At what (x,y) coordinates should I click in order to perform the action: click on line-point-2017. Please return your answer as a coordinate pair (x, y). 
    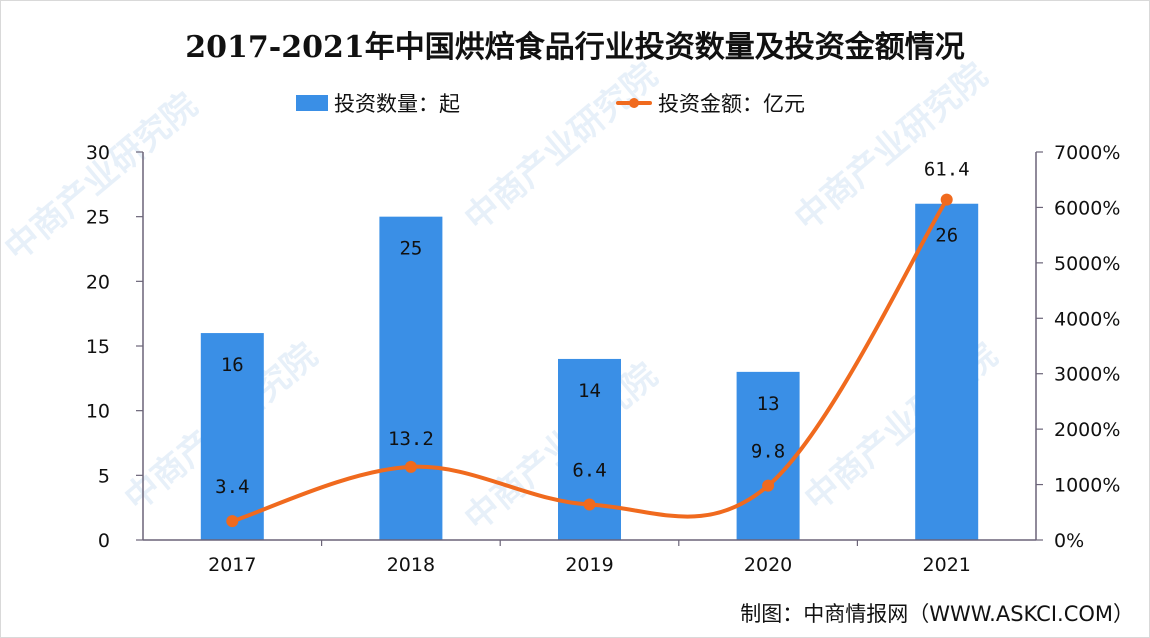
    Looking at the image, I should click on (232, 521).